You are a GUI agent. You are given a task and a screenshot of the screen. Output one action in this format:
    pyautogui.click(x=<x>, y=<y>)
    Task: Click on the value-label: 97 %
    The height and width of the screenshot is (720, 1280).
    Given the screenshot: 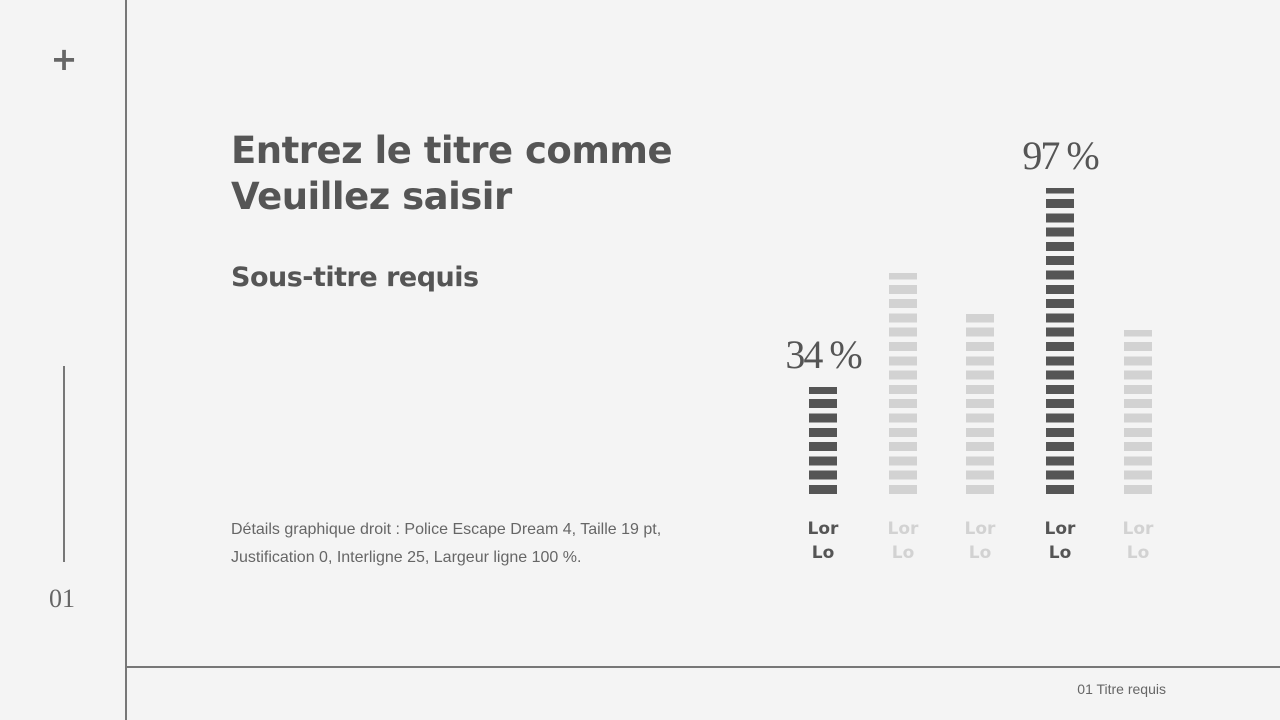 What is the action you would take?
    pyautogui.click(x=1060, y=155)
    